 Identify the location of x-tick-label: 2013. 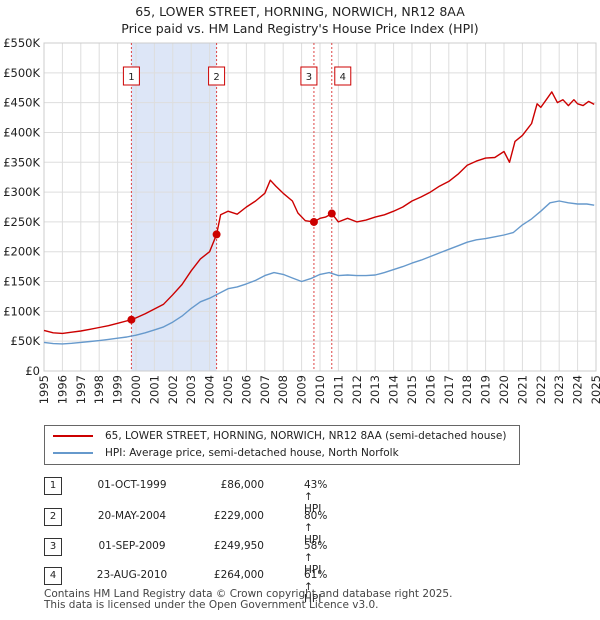
(375, 389).